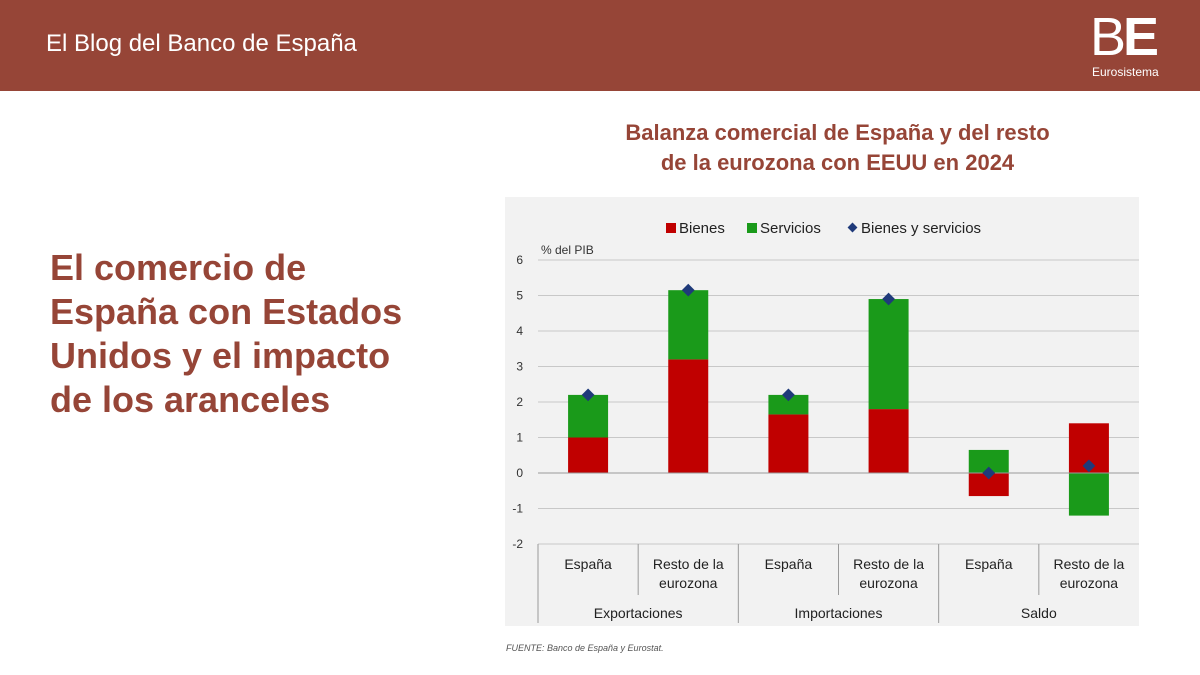 This screenshot has height=675, width=1200. I want to click on legend-marker, so click(852, 227).